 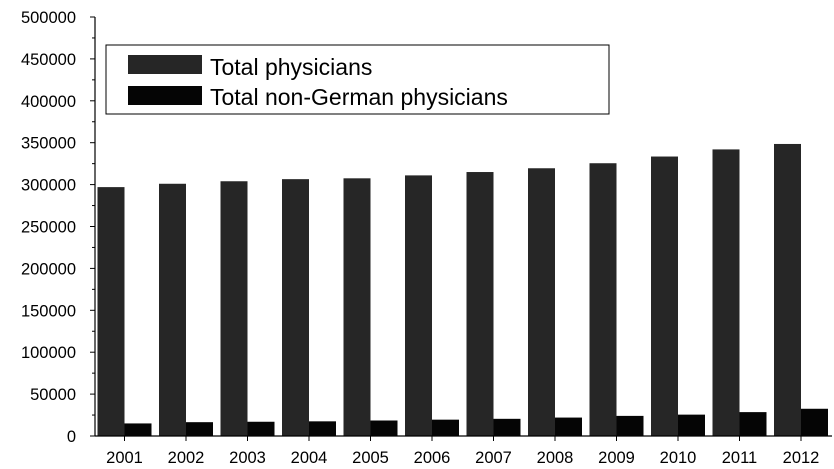 What do you see at coordinates (71, 437) in the screenshot?
I see `y-tick-label: 0` at bounding box center [71, 437].